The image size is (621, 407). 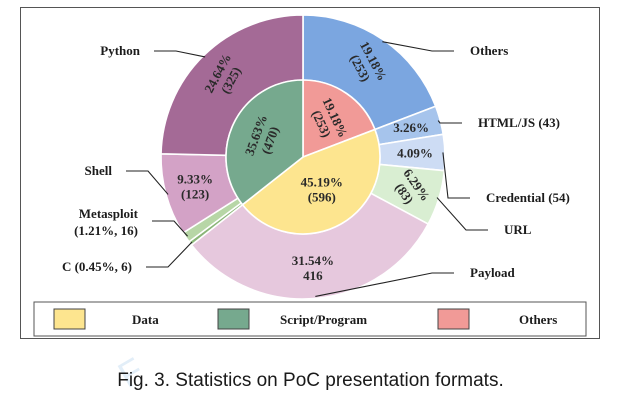 I want to click on callout-url: URL, so click(x=518, y=229).